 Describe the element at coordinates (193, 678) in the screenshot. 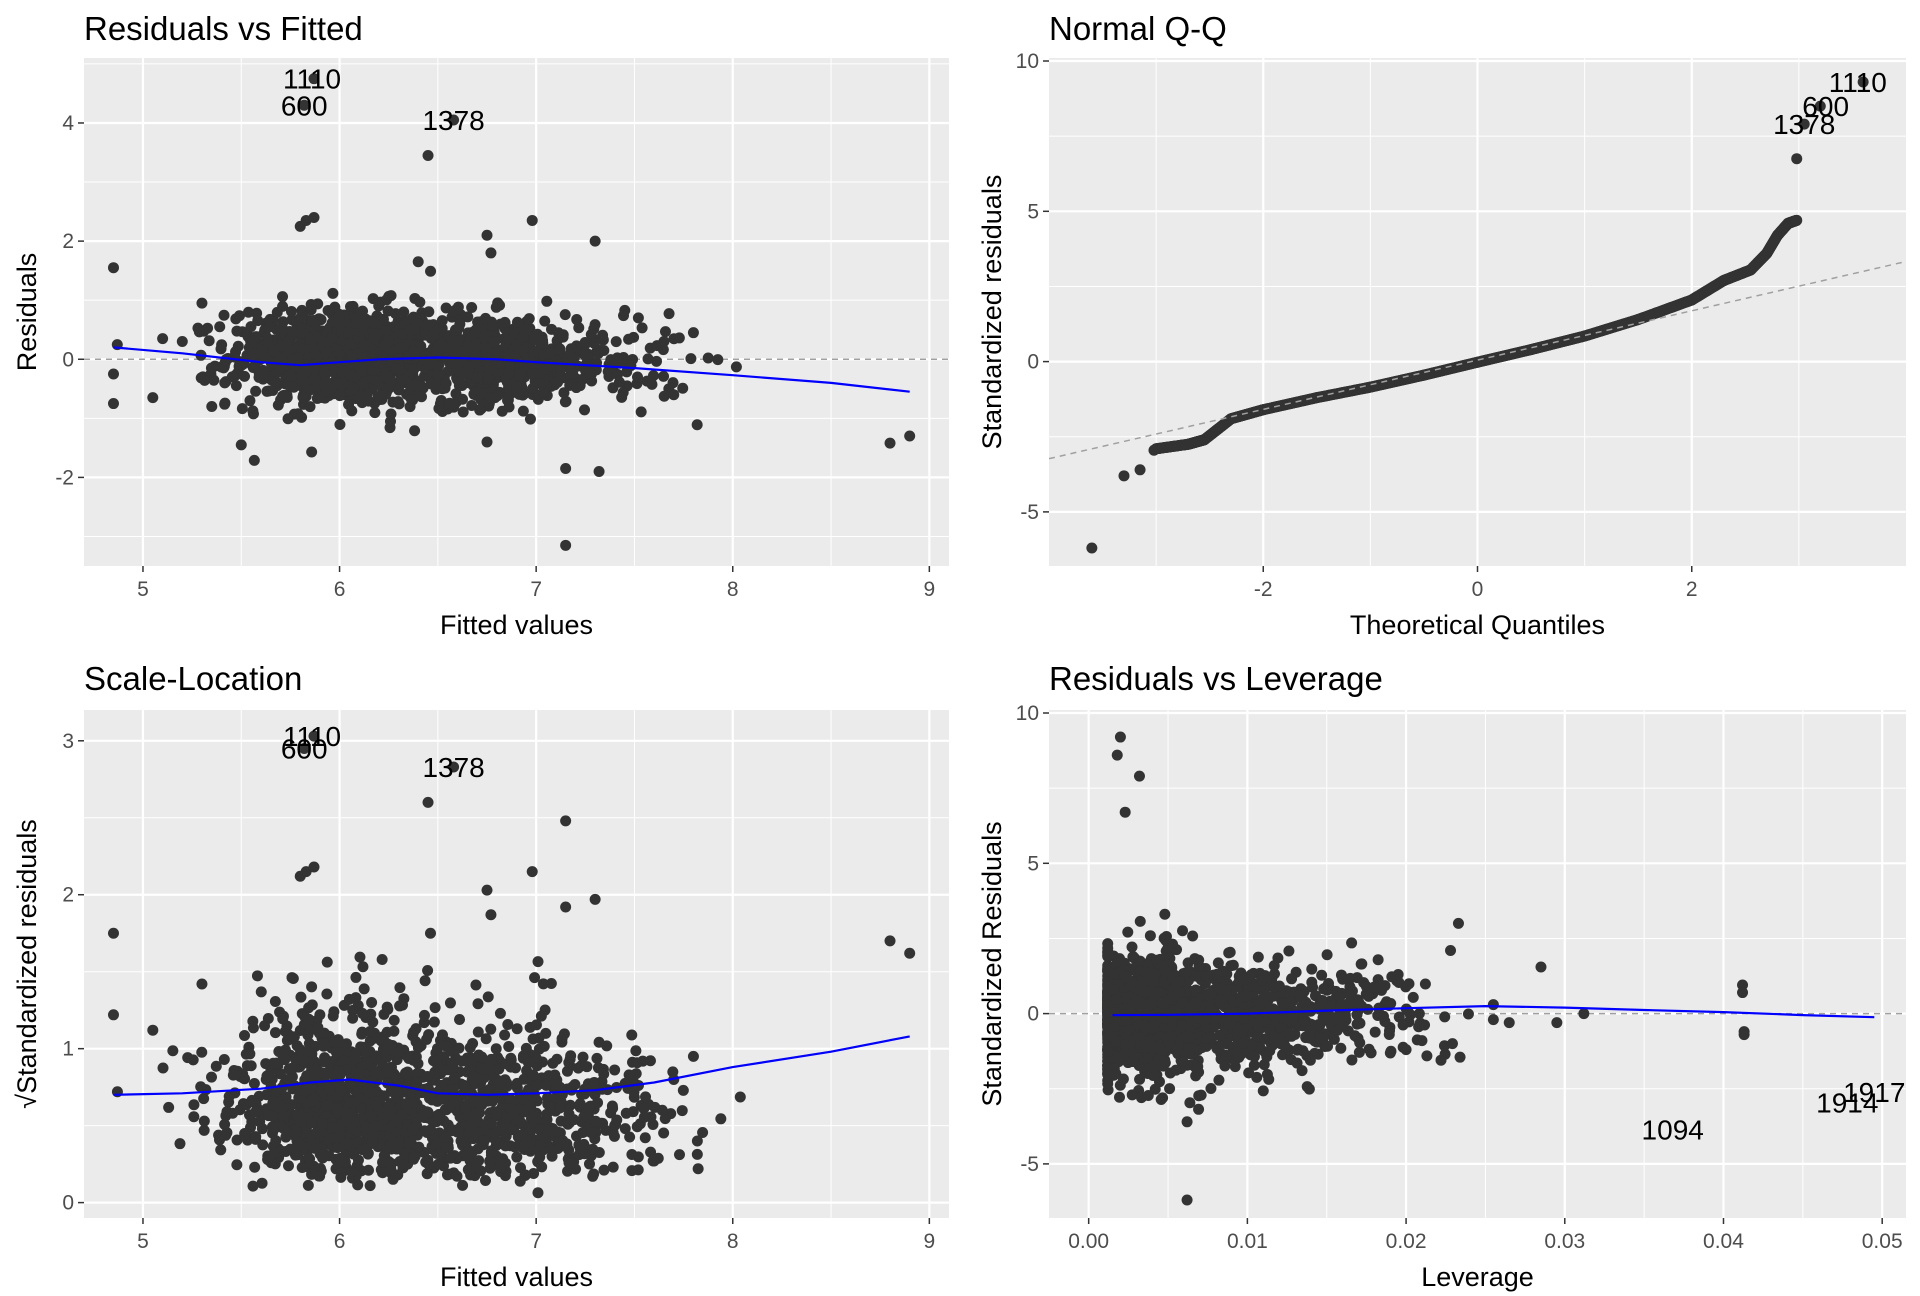

I see `panel-title: Scale-Location` at that location.